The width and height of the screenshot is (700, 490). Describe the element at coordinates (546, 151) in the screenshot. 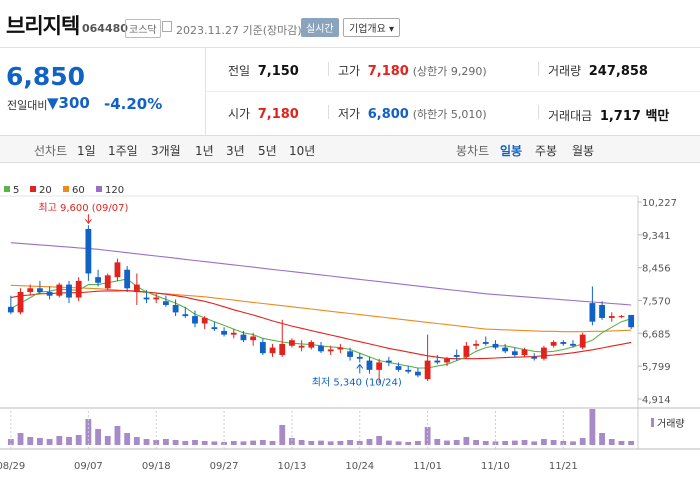

I see `candle-weekly: 주봉` at that location.